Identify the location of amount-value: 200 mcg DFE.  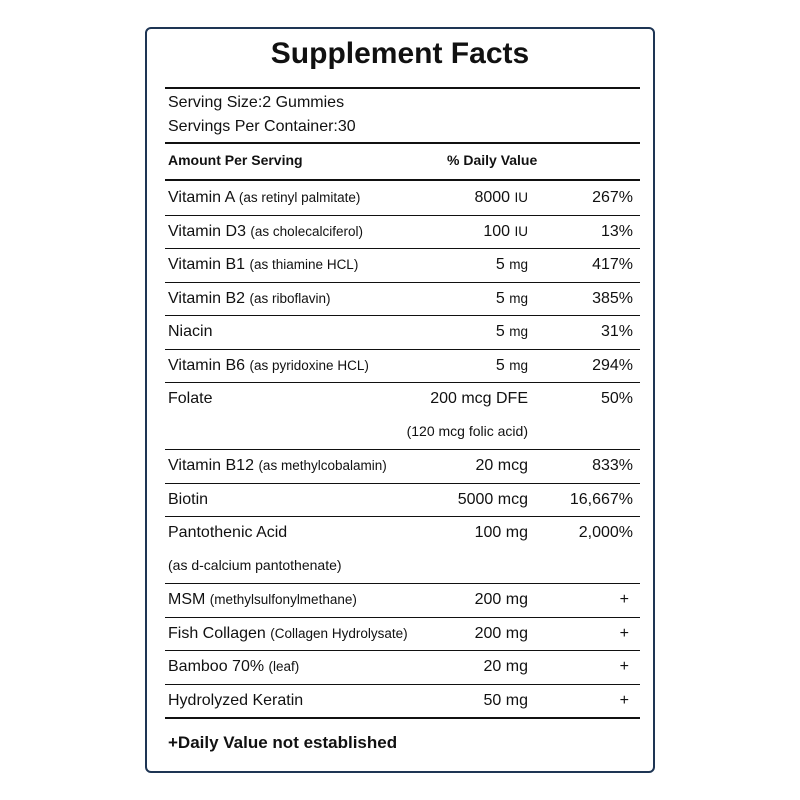
(479, 398).